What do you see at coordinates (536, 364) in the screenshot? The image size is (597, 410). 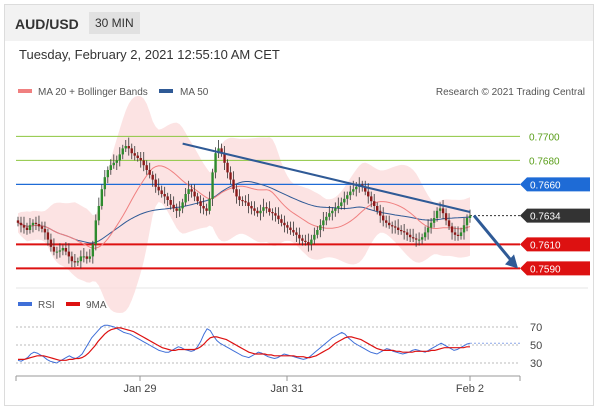 I see `rsi-tick-30: 30` at bounding box center [536, 364].